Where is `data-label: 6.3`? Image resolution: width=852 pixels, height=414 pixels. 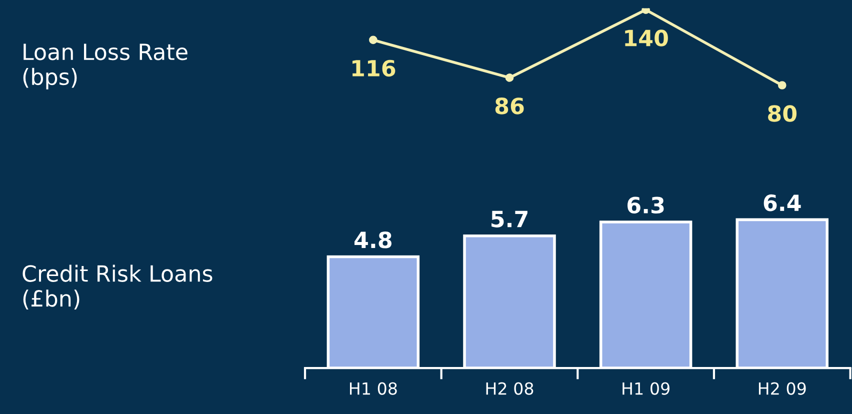
data-label: 6.3 is located at coordinates (646, 205).